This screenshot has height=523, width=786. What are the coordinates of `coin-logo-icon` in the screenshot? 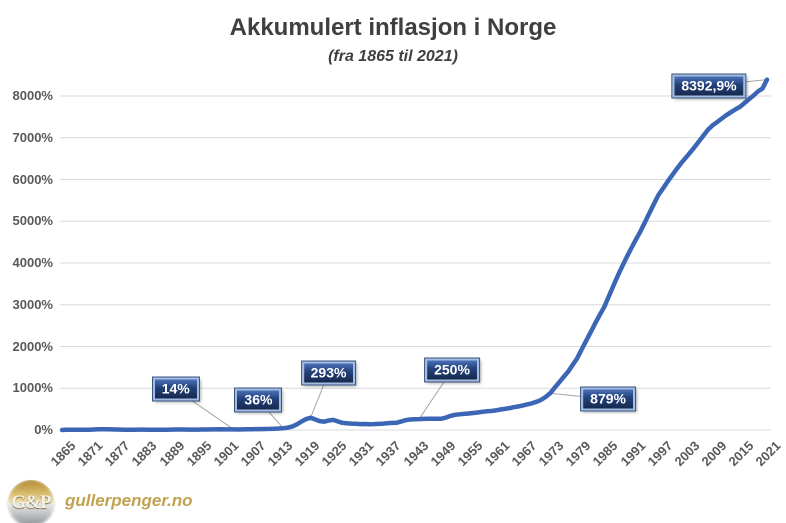 It's located at (31, 501).